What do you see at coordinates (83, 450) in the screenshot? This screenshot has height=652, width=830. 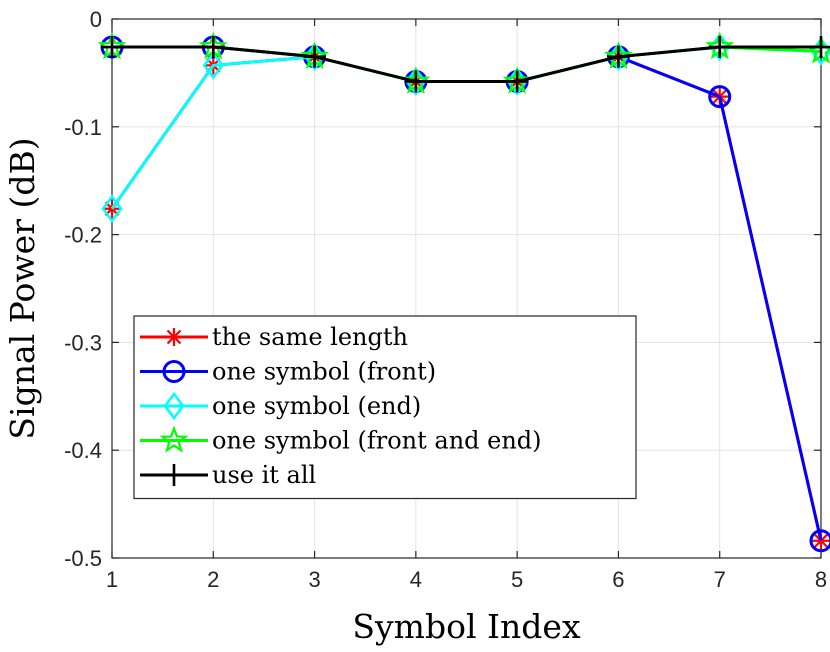 I see `y-tick-label: -0.4` at bounding box center [83, 450].